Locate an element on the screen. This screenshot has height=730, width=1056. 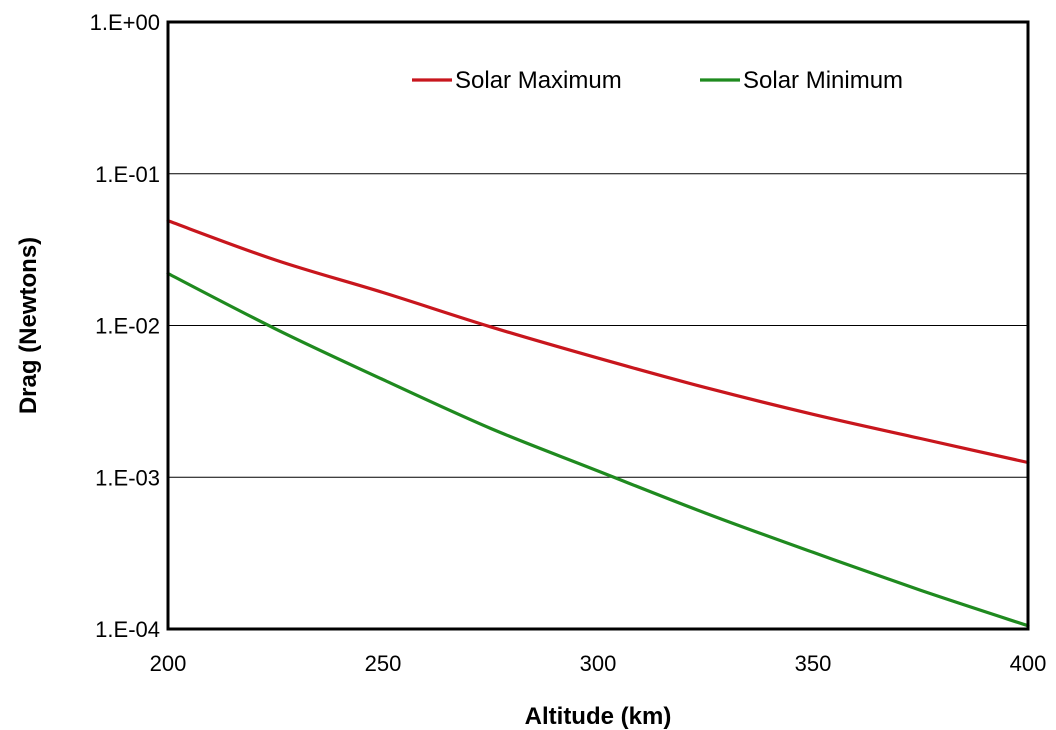
legend-label-solar-maximum: Solar Maximum is located at coordinates (538, 80).